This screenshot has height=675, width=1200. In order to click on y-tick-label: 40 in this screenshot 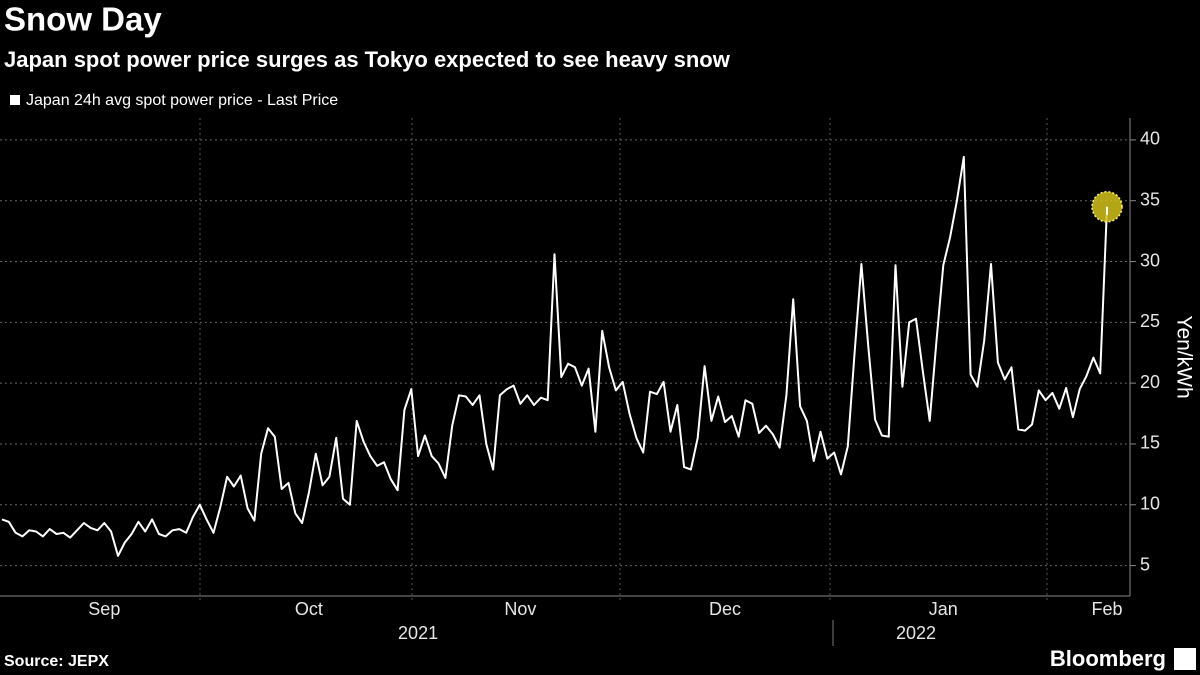, I will do `click(1150, 139)`.